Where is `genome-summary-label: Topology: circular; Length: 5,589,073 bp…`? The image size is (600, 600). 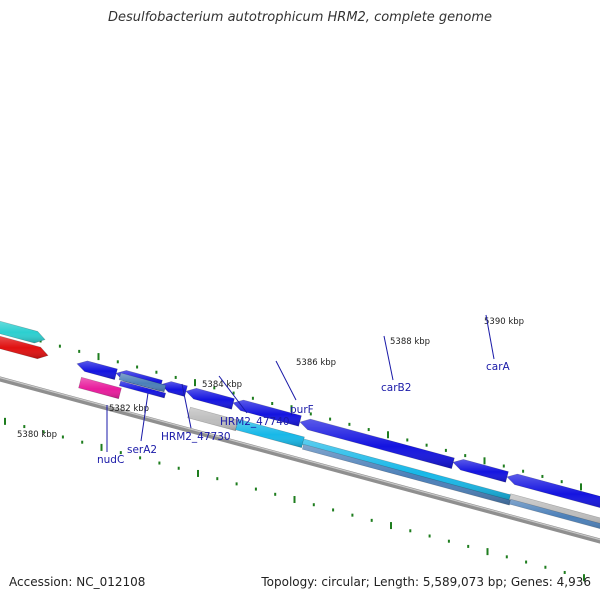 genome-summary-label: Topology: circular; Length: 5,589,073 bp… is located at coordinates (426, 582).